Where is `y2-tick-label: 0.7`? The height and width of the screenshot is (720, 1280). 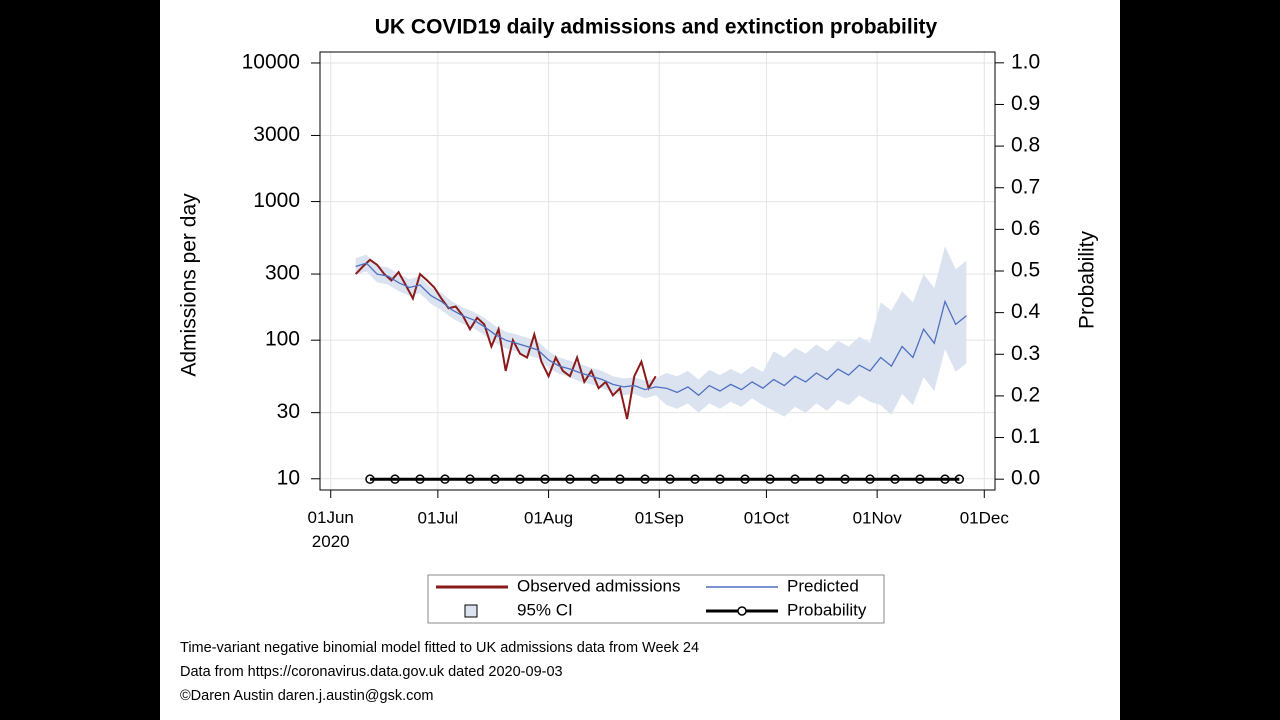 y2-tick-label: 0.7 is located at coordinates (1025, 186).